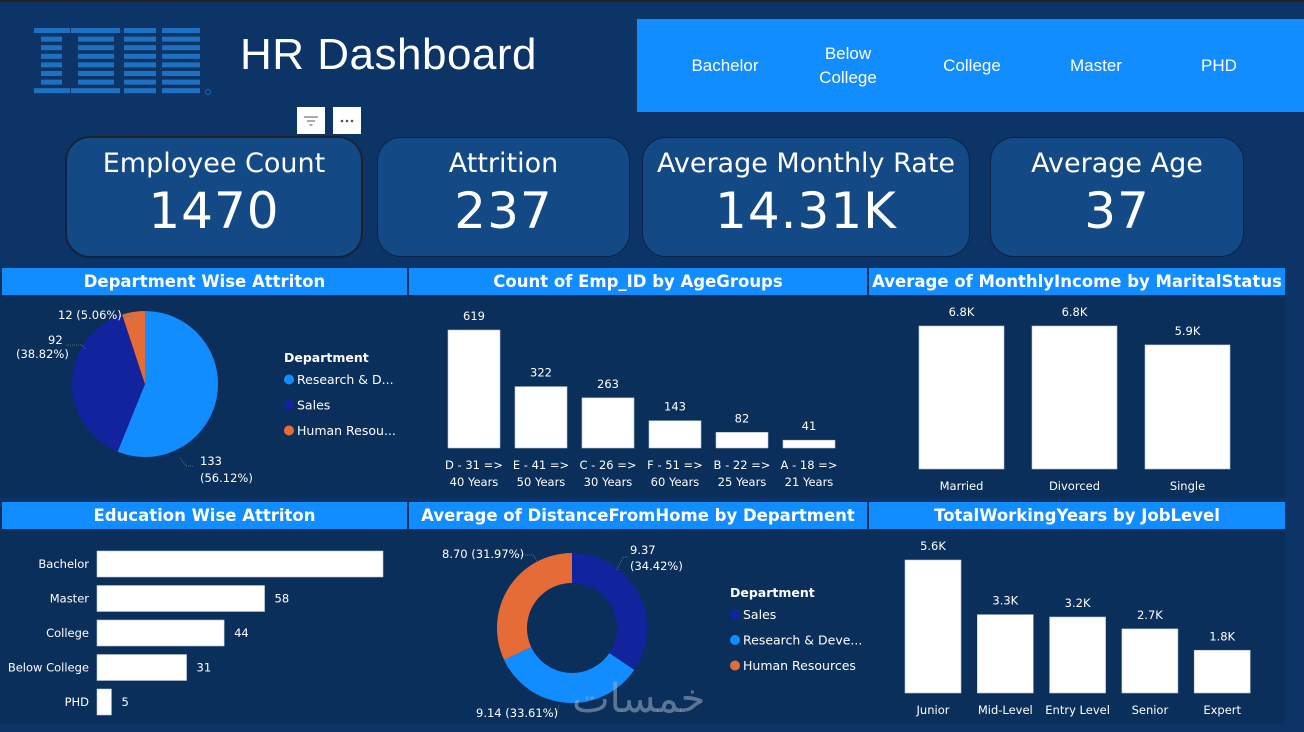 The width and height of the screenshot is (1304, 732). I want to click on more-options-button, so click(347, 120).